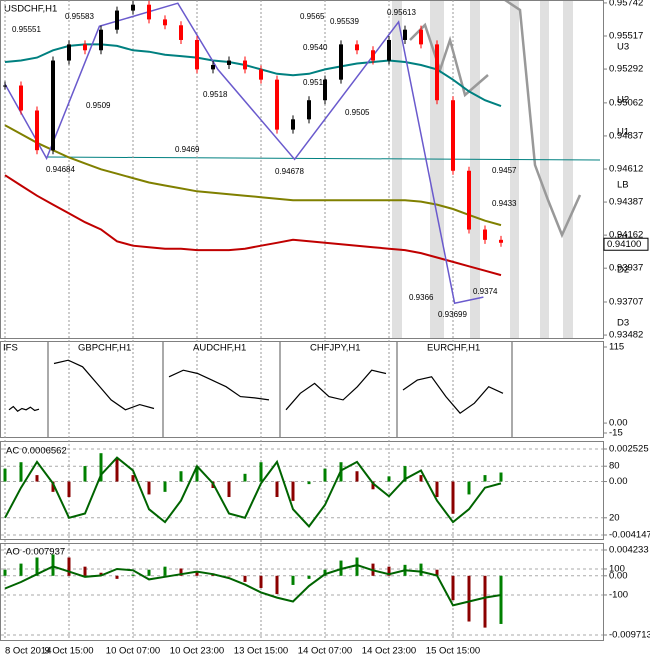 This screenshot has height=660, width=650. Describe the element at coordinates (623, 100) in the screenshot. I see `level-label: U2` at that location.